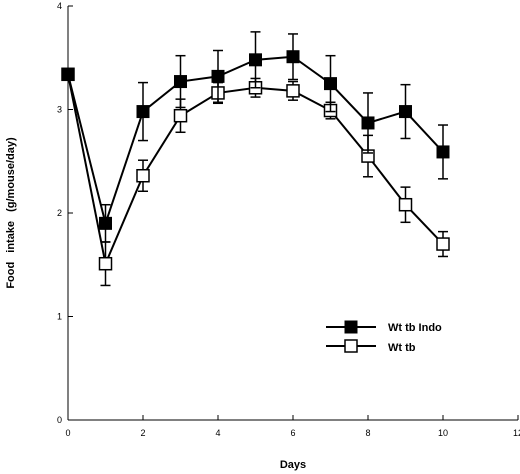  I want to click on legend-marker-wt-tb-indo, so click(351, 327).